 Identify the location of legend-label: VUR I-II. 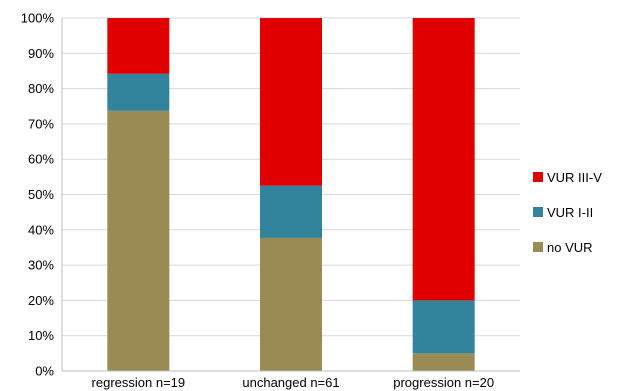
(570, 212).